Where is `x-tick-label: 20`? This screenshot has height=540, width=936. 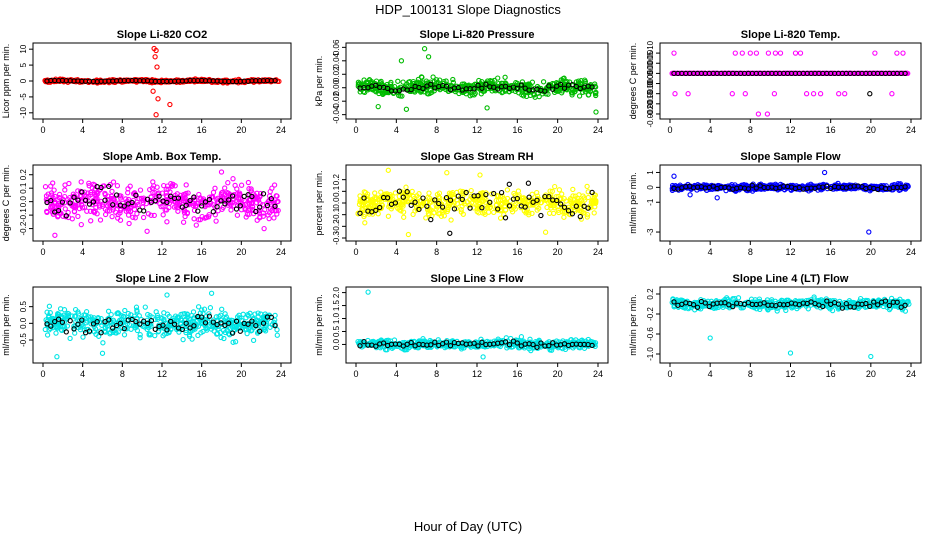 x-tick-label: 20 is located at coordinates (241, 252).